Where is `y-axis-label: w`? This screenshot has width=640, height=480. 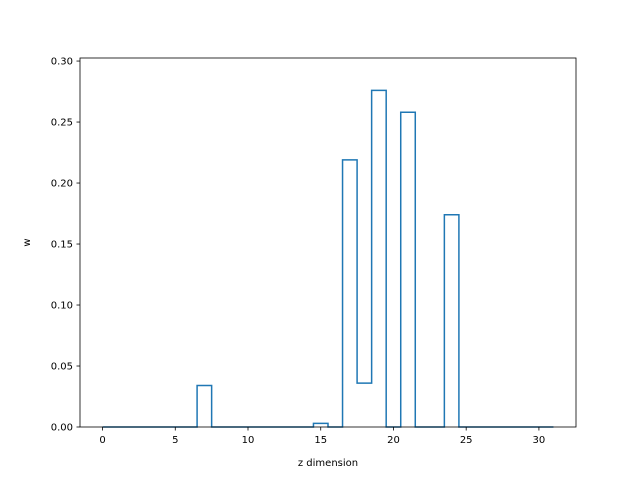 y-axis-label: w is located at coordinates (27, 242).